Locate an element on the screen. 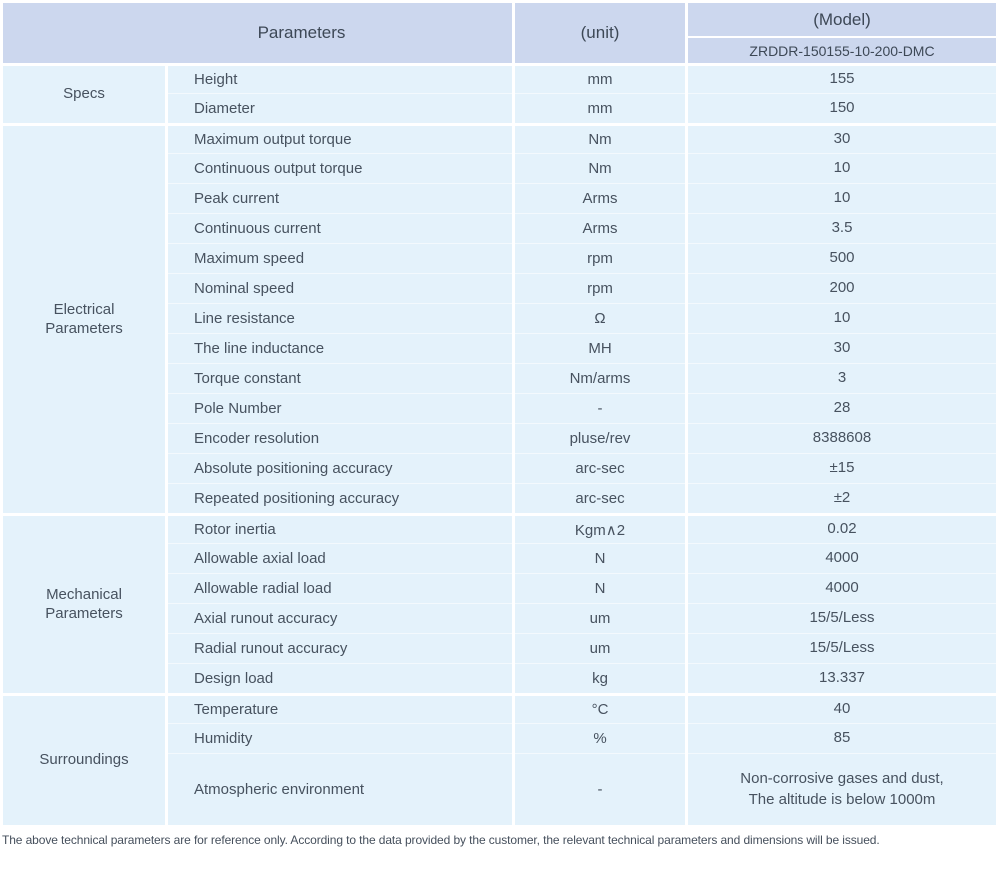 This screenshot has width=999, height=879. param-cell: Continuous output torque is located at coordinates (340, 168).